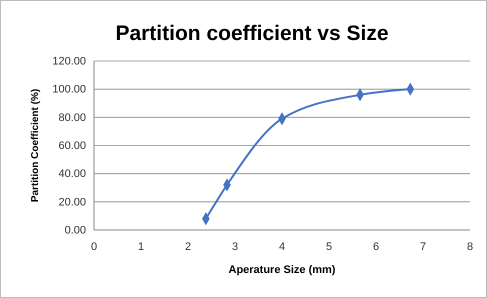  I want to click on y-tick-label: 60.00, so click(72, 146).